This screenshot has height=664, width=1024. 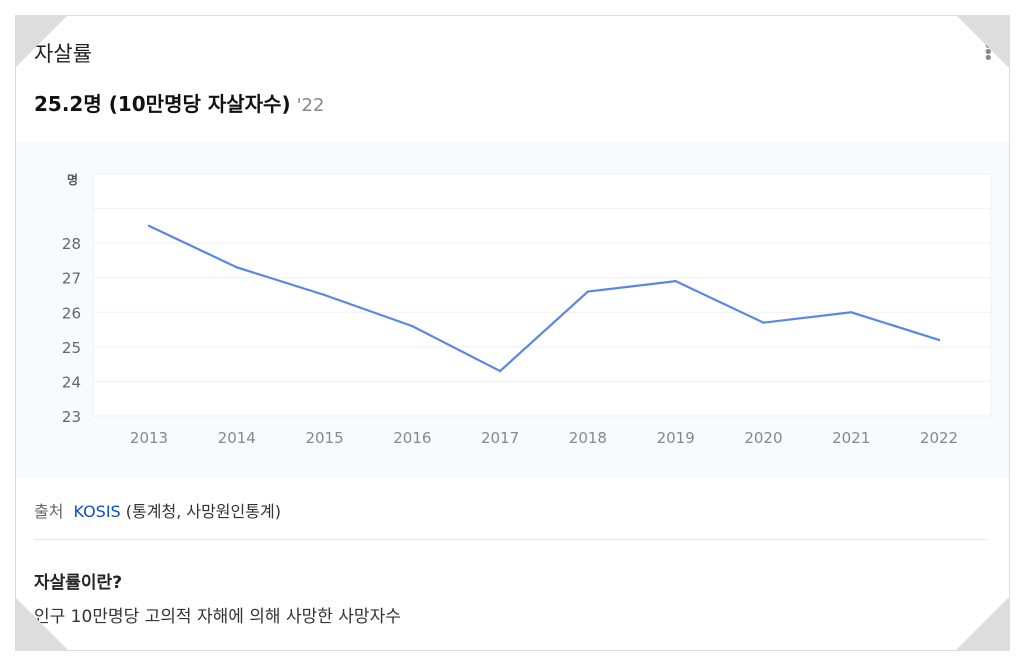 I want to click on y-tick-label: 26, so click(x=71, y=313).